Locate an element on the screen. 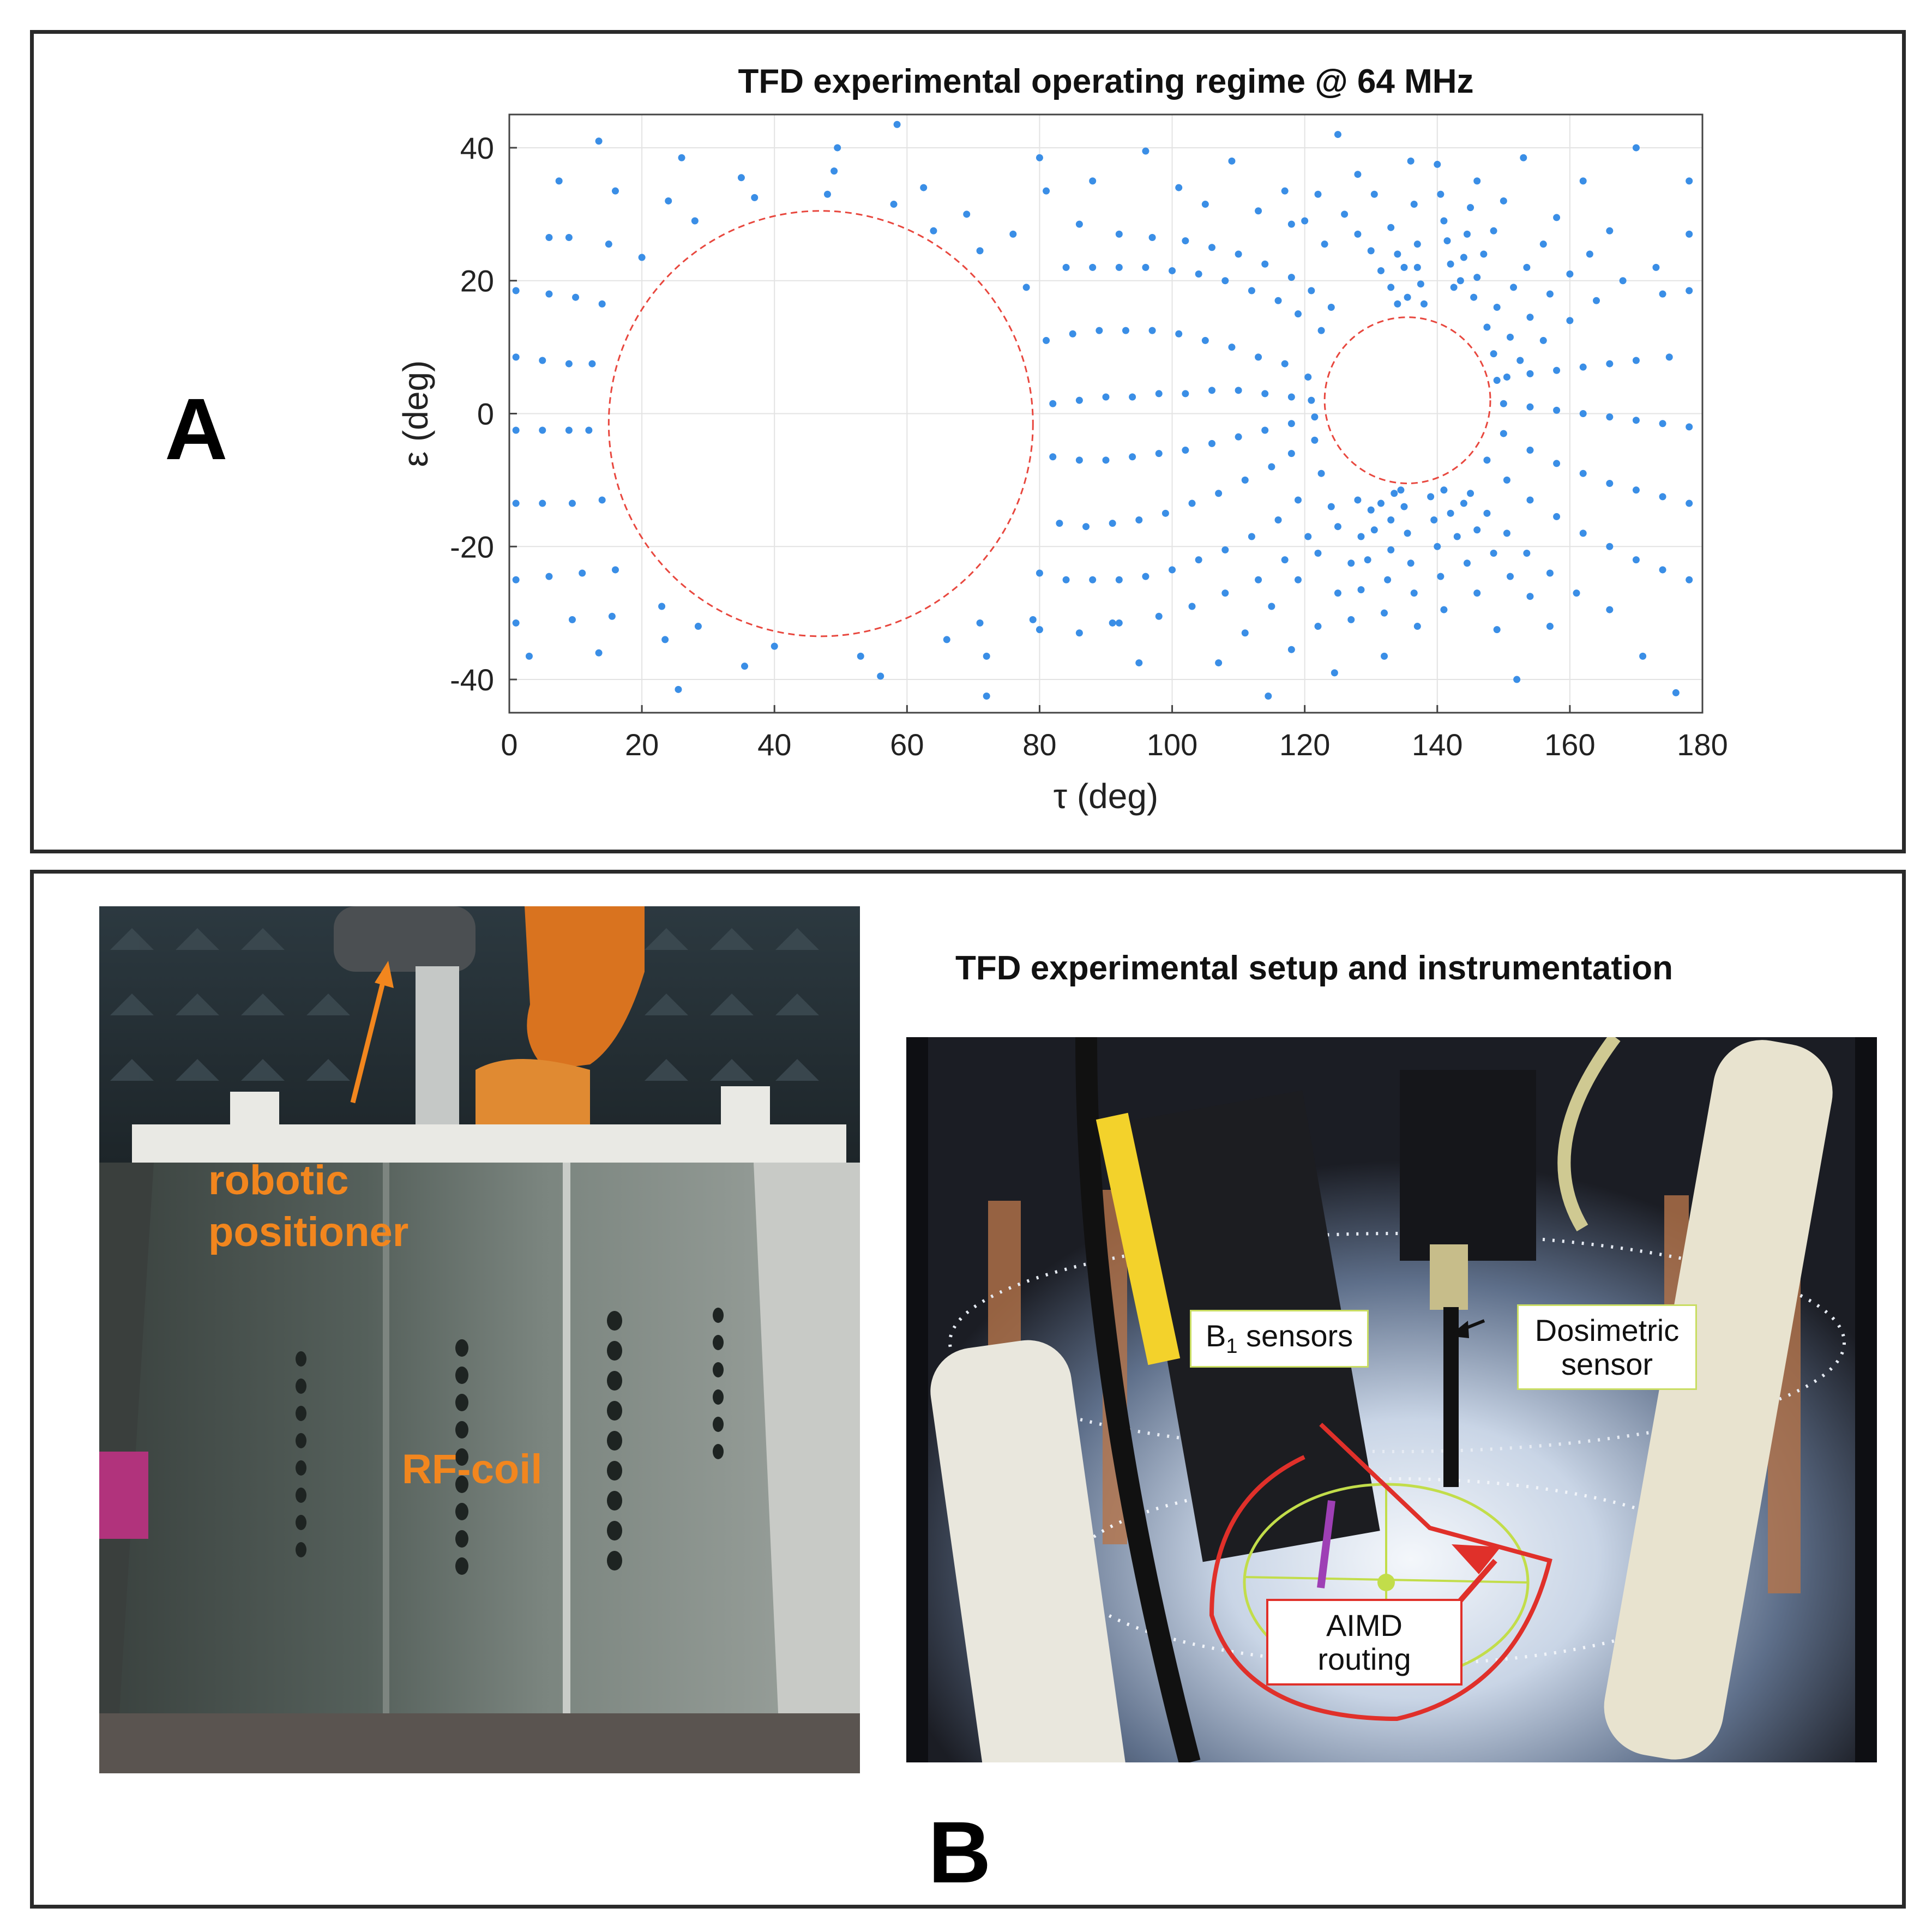 This screenshot has height=1932, width=1932. x-tick-label: 160 is located at coordinates (1569, 744).